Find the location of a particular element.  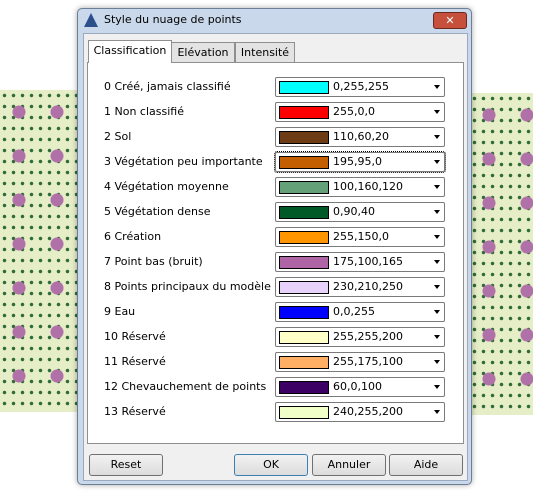

row-label: 0 Créé, jamais classifié is located at coordinates (167, 86).